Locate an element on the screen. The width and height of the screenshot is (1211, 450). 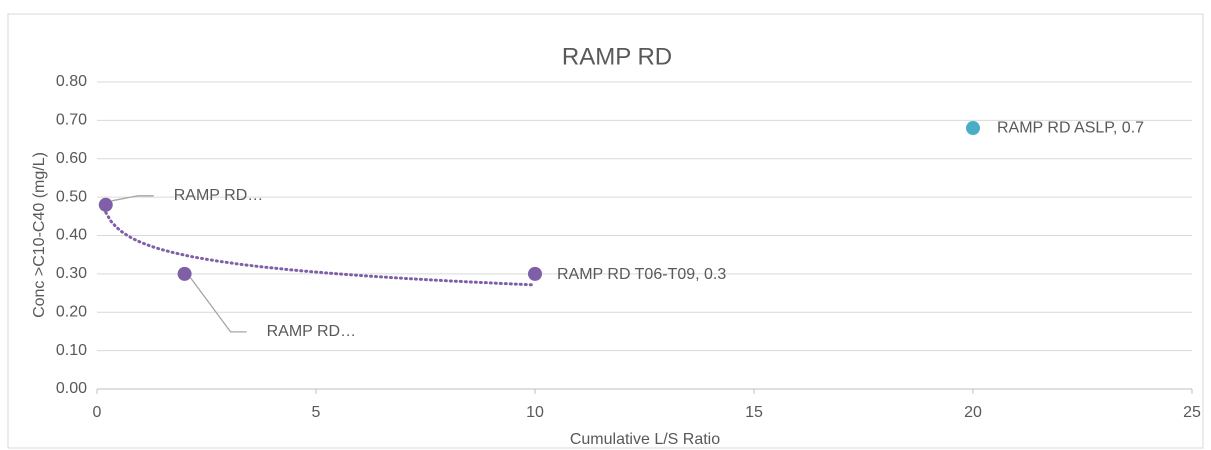
x-tick-label: 5 is located at coordinates (316, 412).